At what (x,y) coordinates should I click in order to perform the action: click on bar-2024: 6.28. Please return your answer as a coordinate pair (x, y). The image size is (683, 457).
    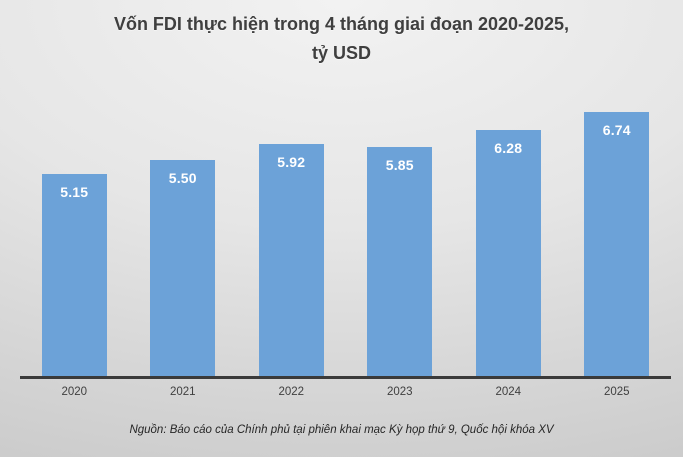
    Looking at the image, I should click on (508, 253).